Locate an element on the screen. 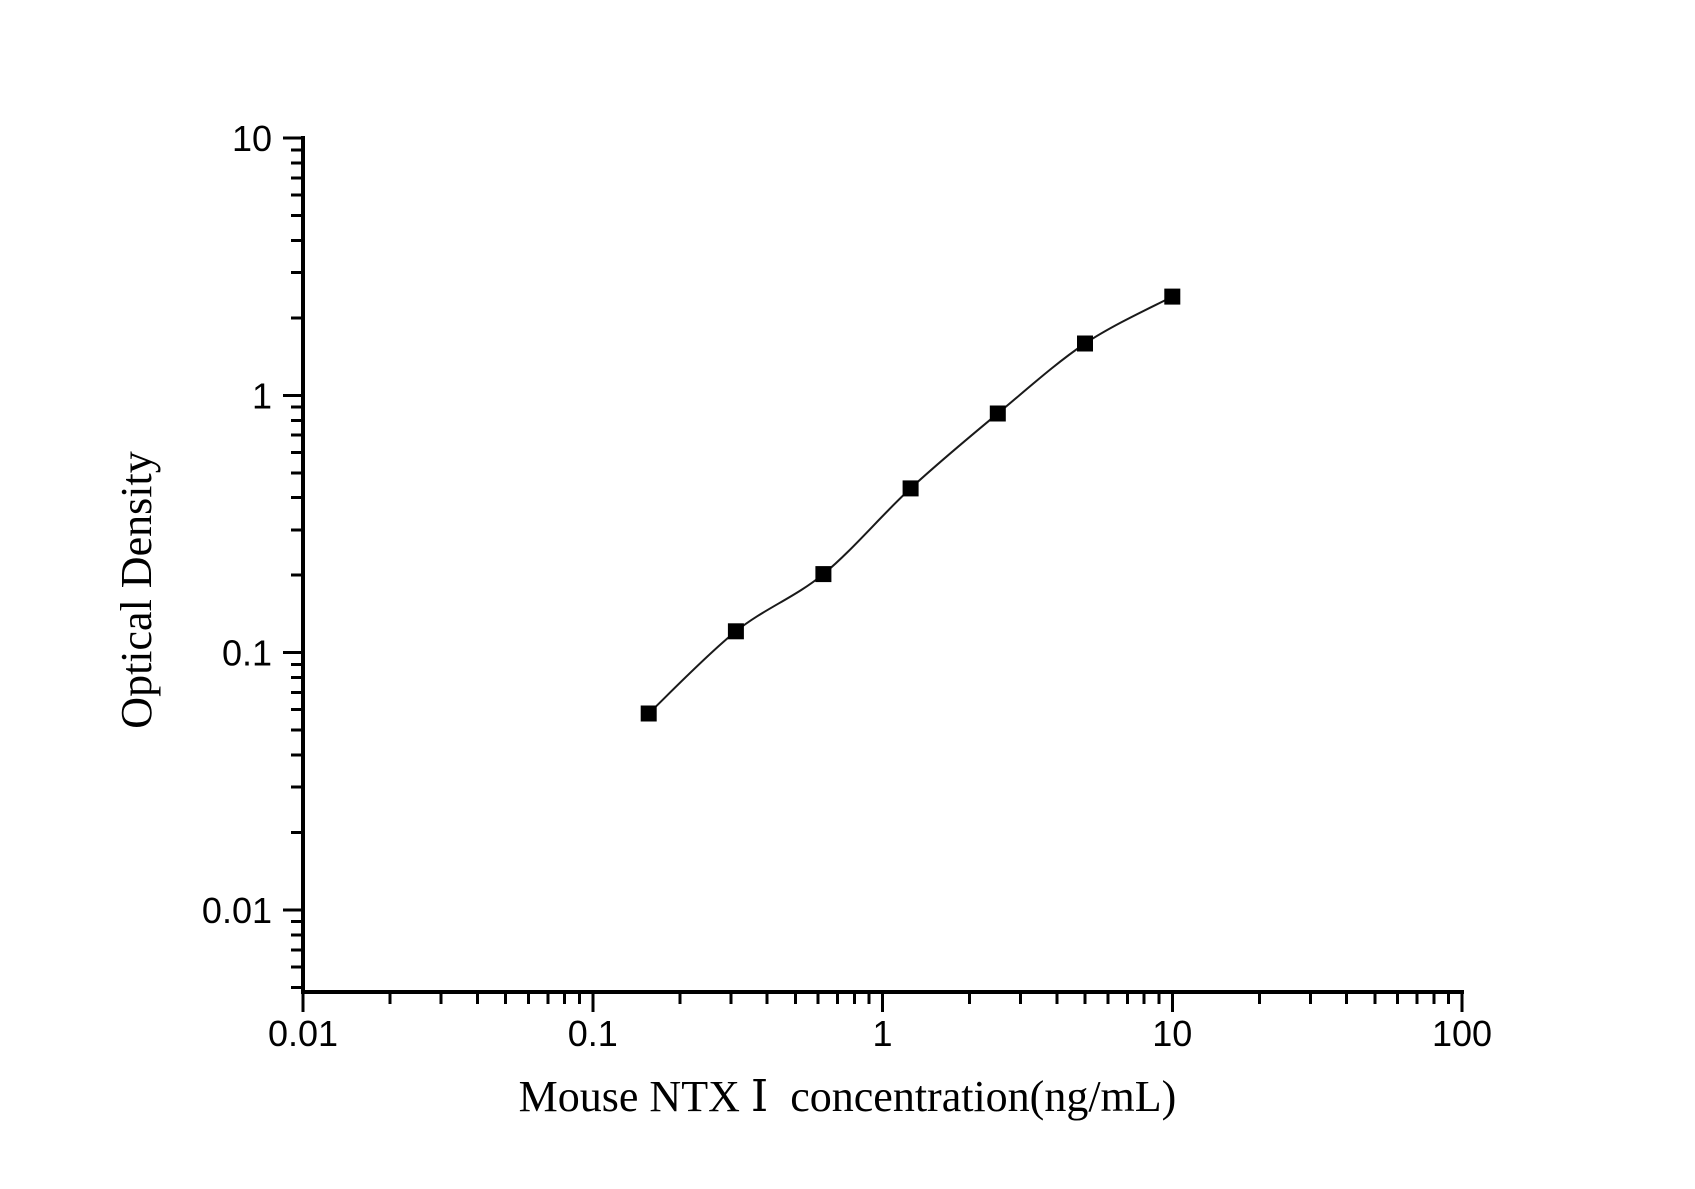 This screenshot has height=1189, width=1695. fit-curve is located at coordinates (910, 505).